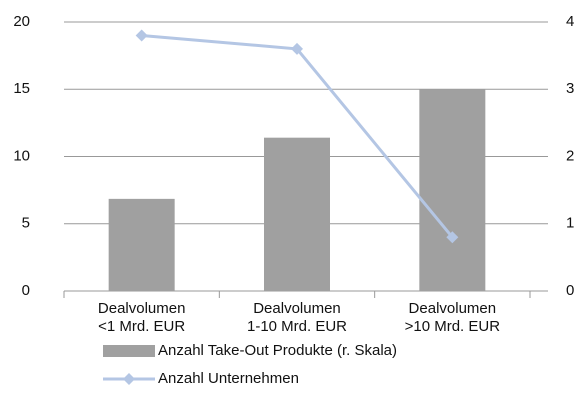 The height and width of the screenshot is (416, 579). What do you see at coordinates (26, 290) in the screenshot?
I see `y-tick-label: 0` at bounding box center [26, 290].